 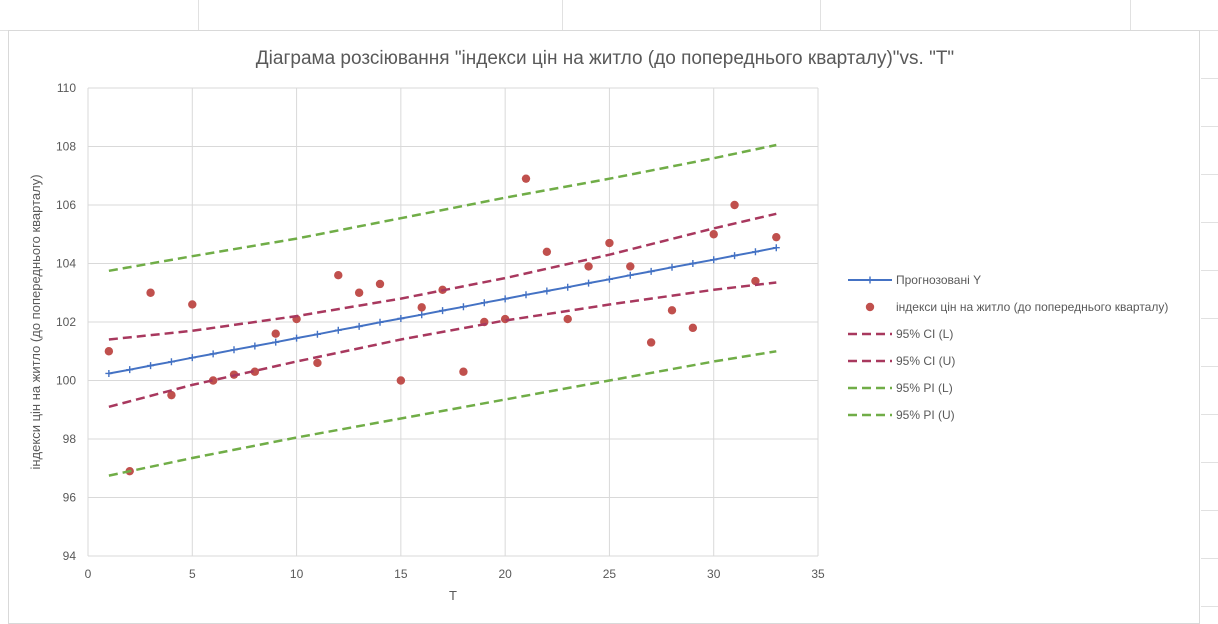 I want to click on legend-label: 95% PI (U), so click(x=925, y=415).